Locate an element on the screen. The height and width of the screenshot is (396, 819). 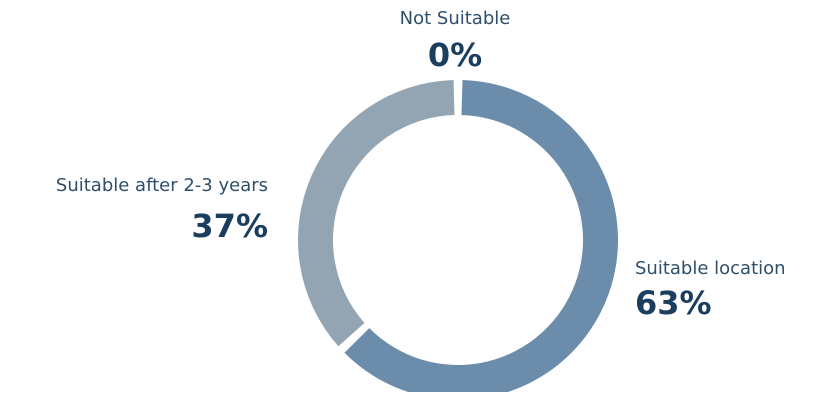
slice-label-suitable-after: Suitable after 2-3 years 37% is located at coordinates (138, 210).